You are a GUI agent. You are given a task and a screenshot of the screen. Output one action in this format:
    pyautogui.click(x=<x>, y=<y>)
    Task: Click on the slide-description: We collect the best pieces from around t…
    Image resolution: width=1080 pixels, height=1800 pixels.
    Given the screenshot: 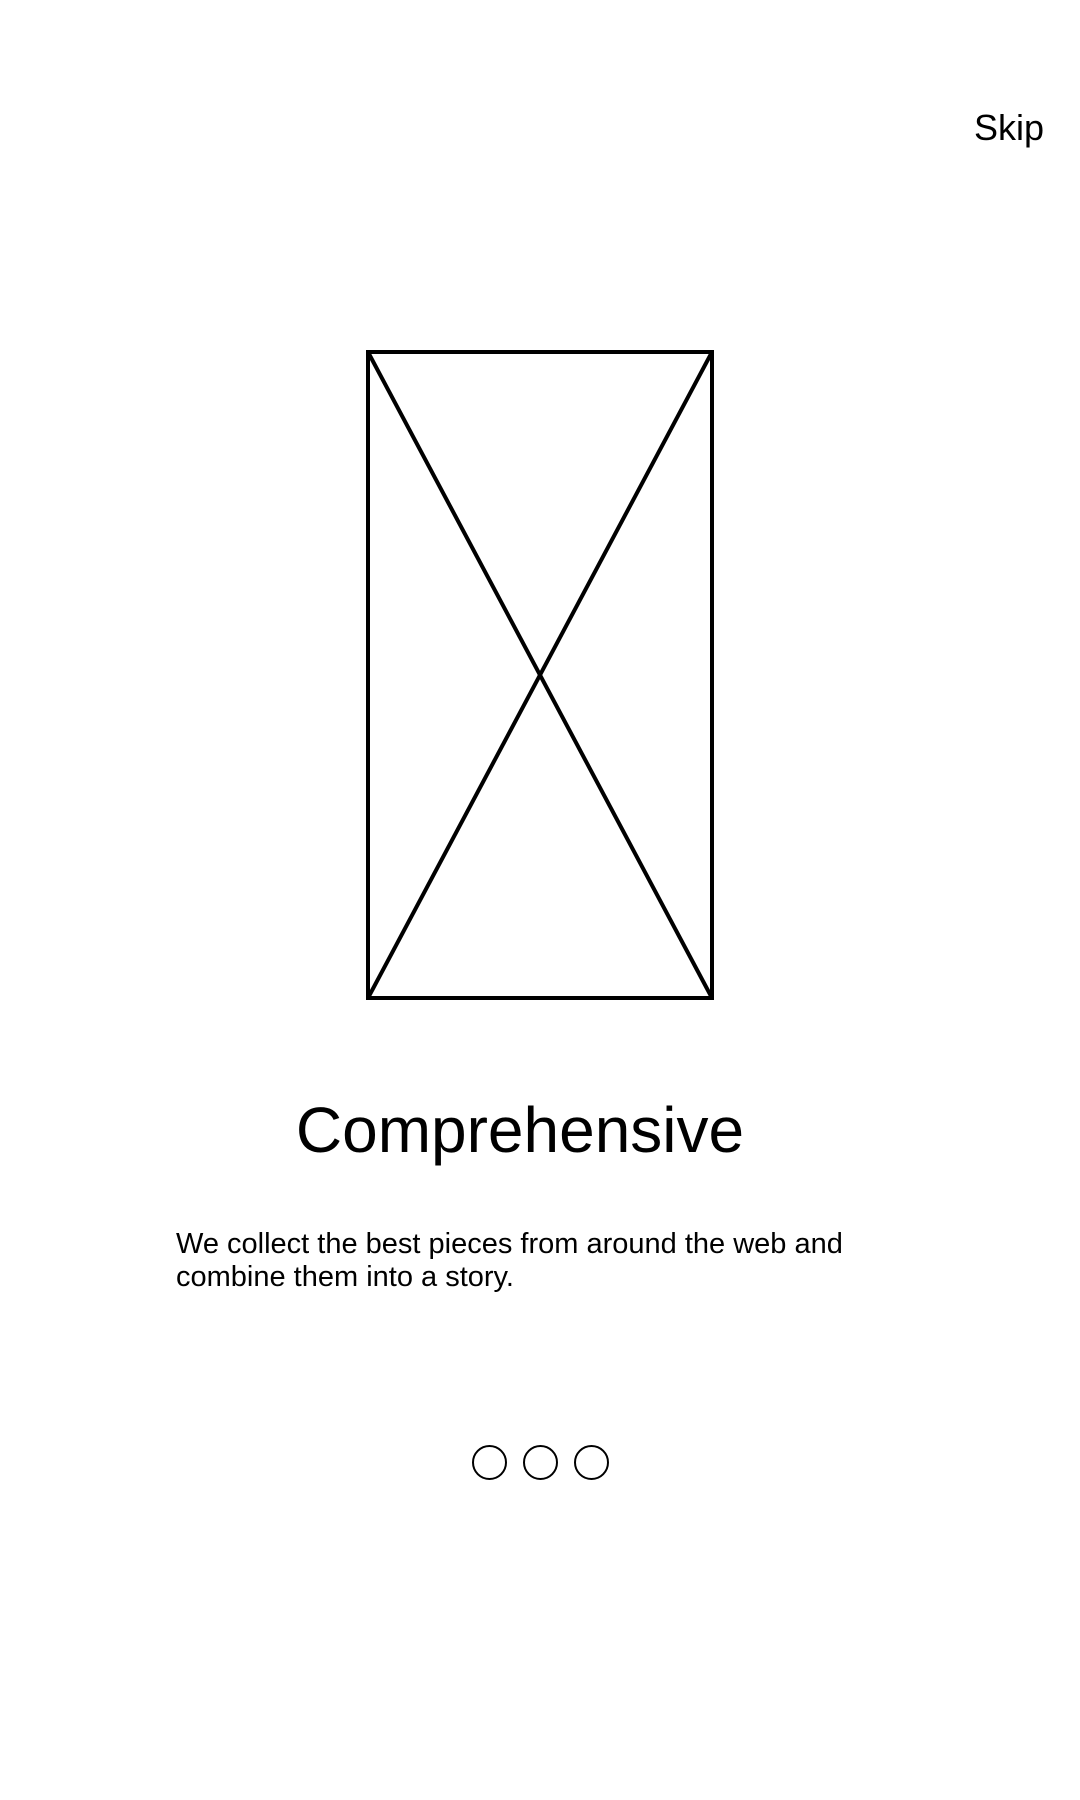 What is the action you would take?
    pyautogui.click(x=509, y=1260)
    